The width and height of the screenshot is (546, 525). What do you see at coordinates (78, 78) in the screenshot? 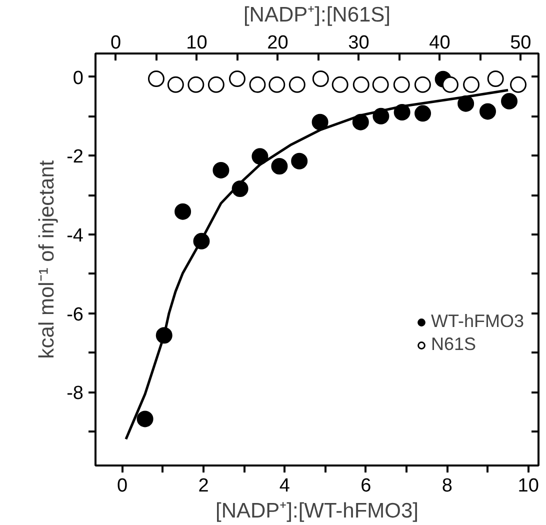
I see `y-tick-label: 0` at bounding box center [78, 78].